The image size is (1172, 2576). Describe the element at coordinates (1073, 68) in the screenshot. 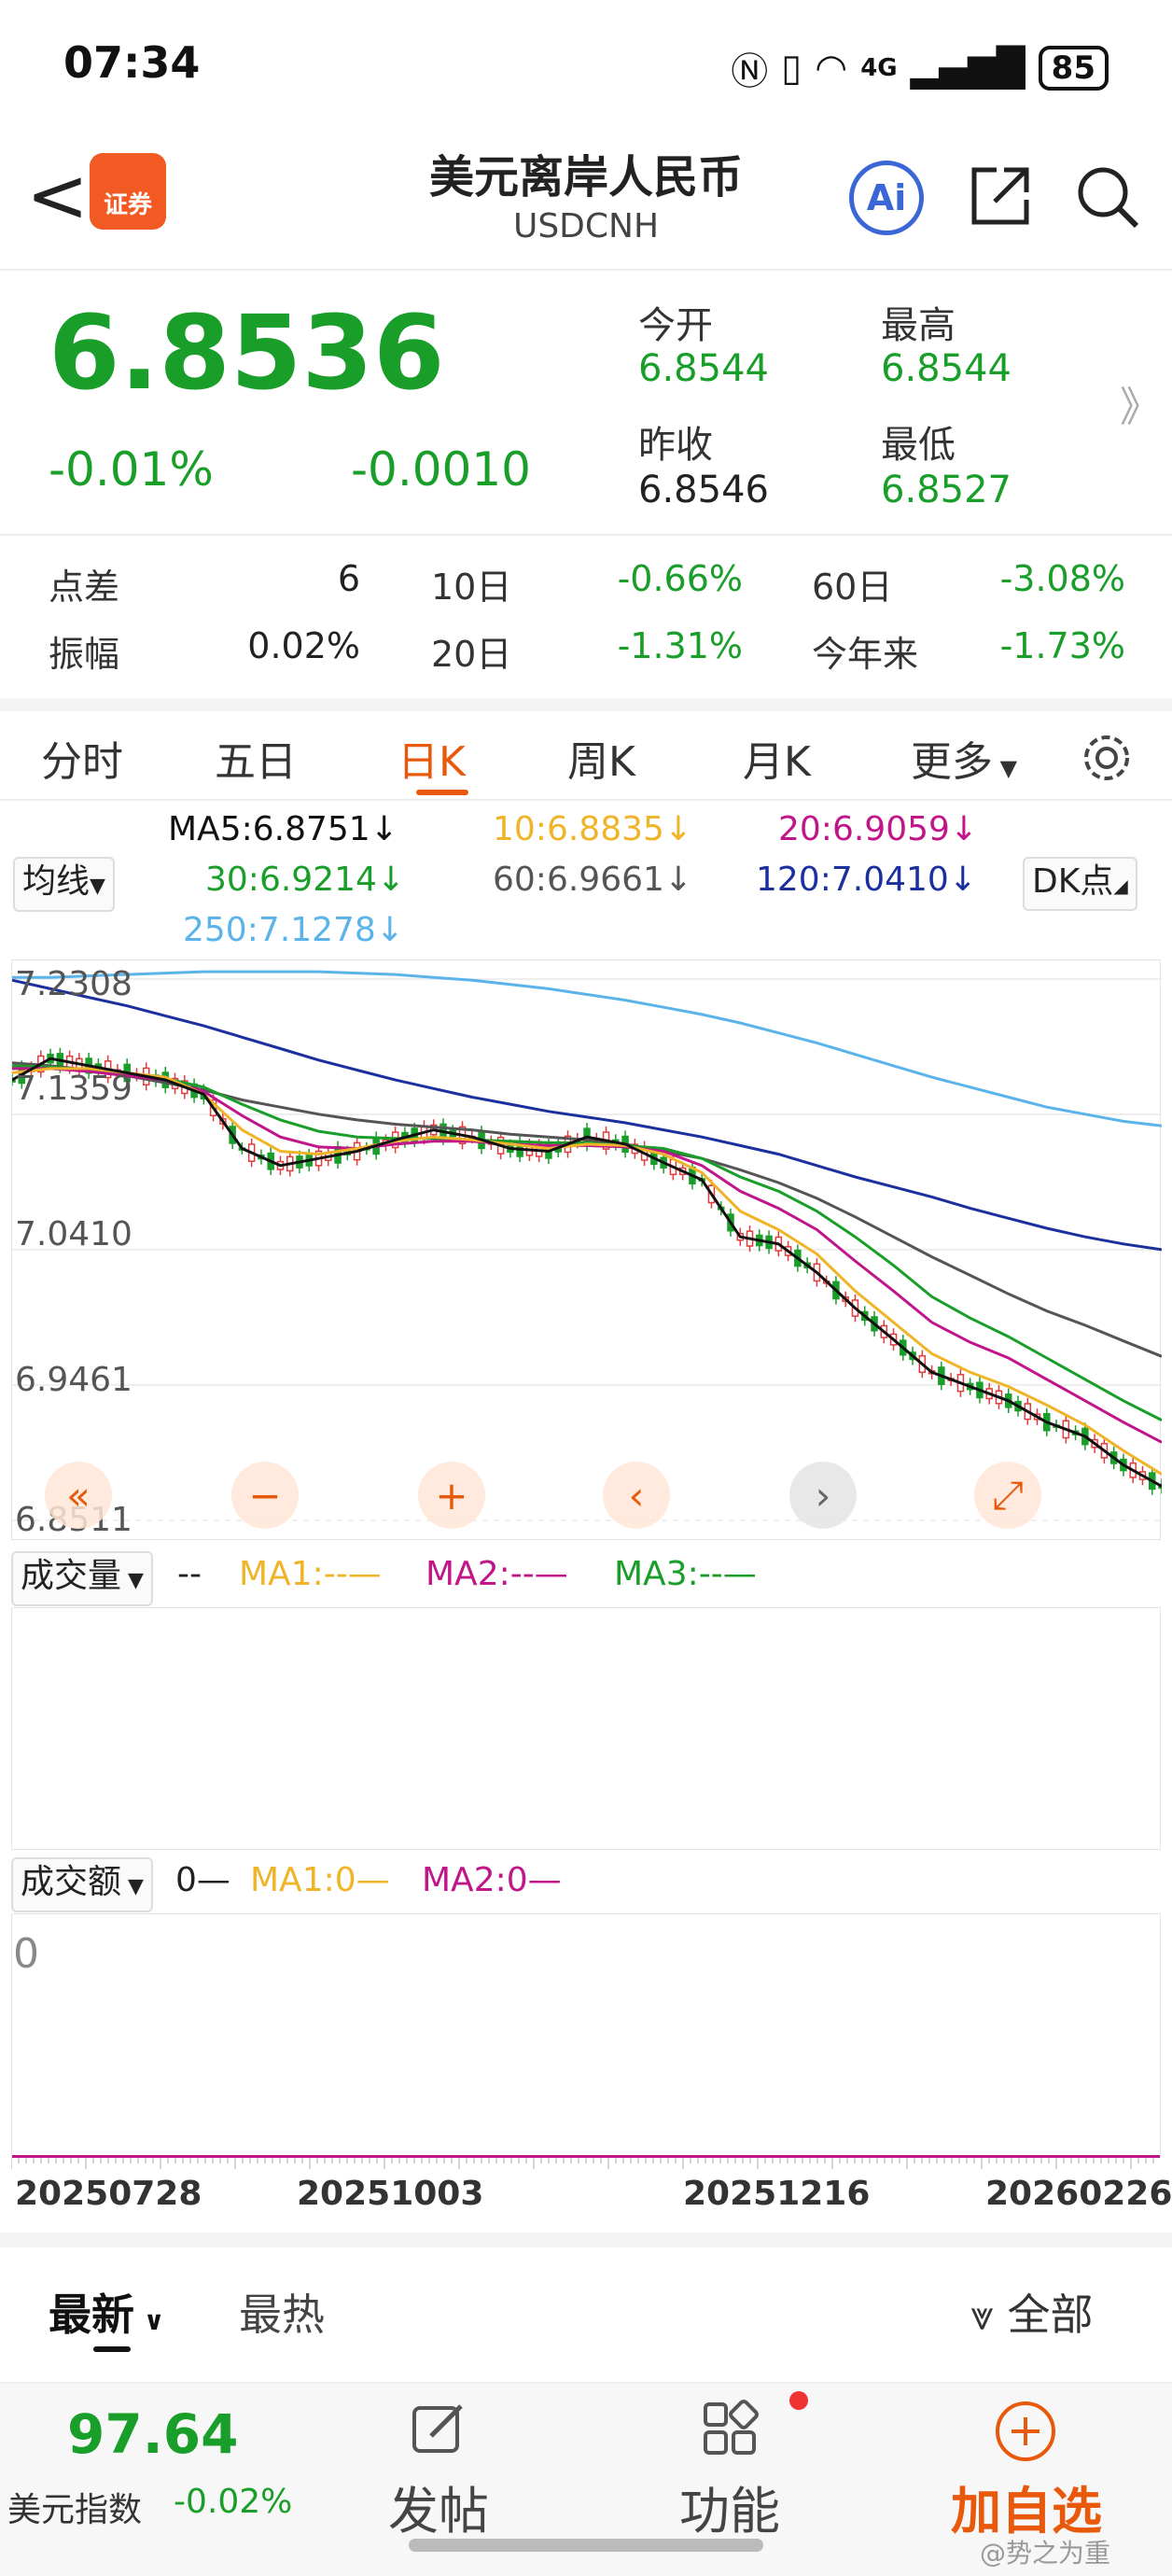

I see `battery-icon: 85` at that location.